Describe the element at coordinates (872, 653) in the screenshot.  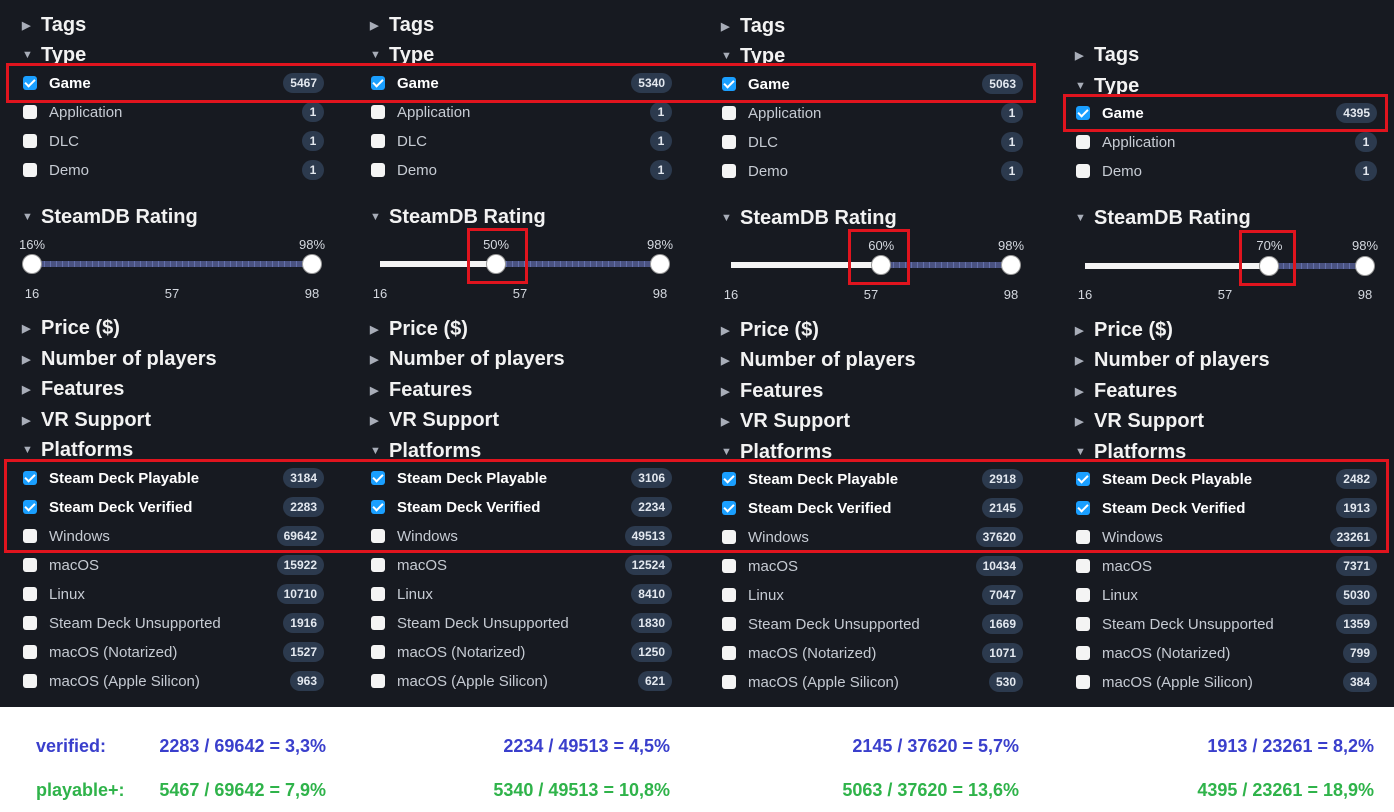
I see `platform-notarized-row: macOS (Notarized) 1071` at that location.